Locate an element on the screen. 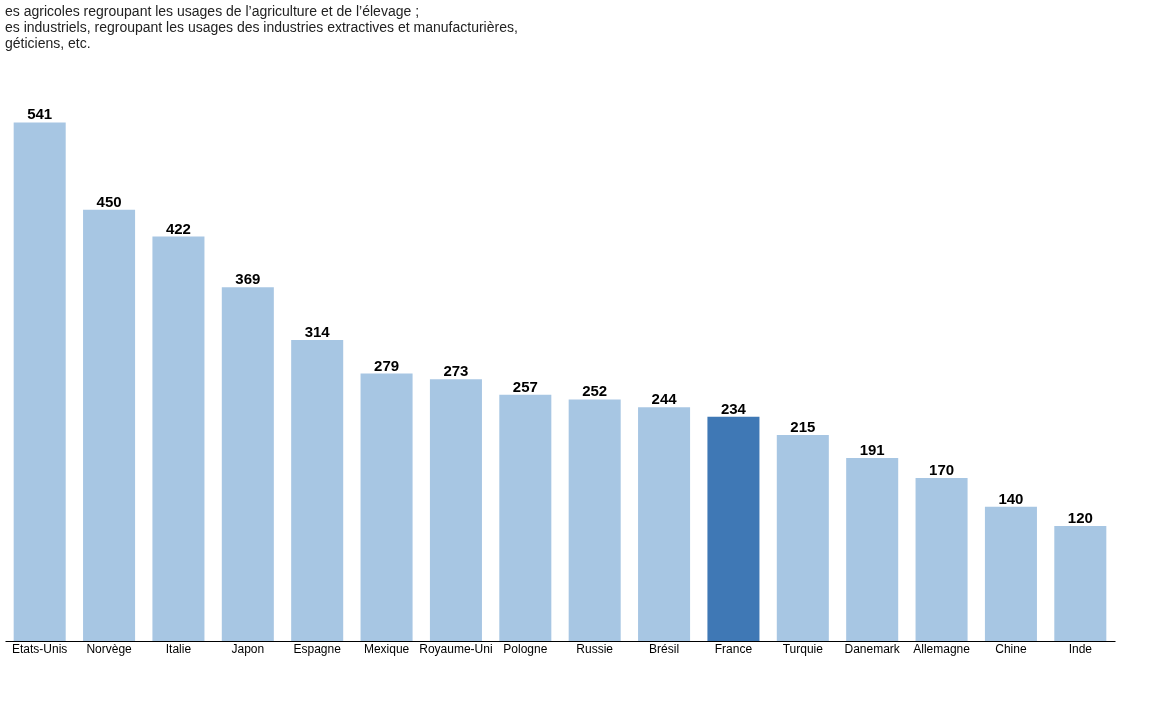  x-tick-label: Italie is located at coordinates (178, 648).